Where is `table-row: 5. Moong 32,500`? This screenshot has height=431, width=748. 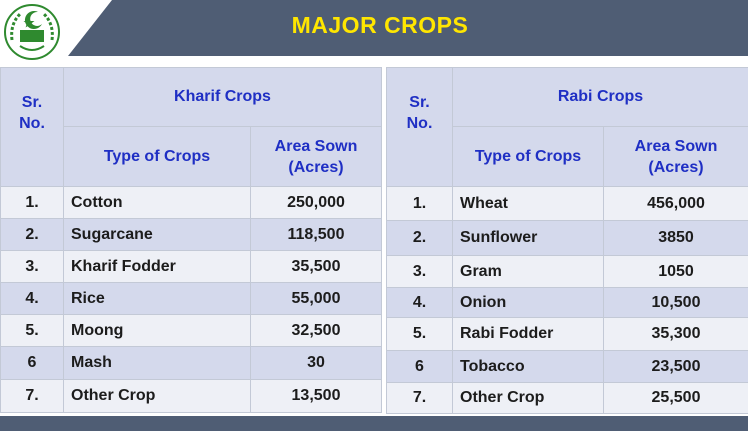 table-row: 5. Moong 32,500 is located at coordinates (191, 330).